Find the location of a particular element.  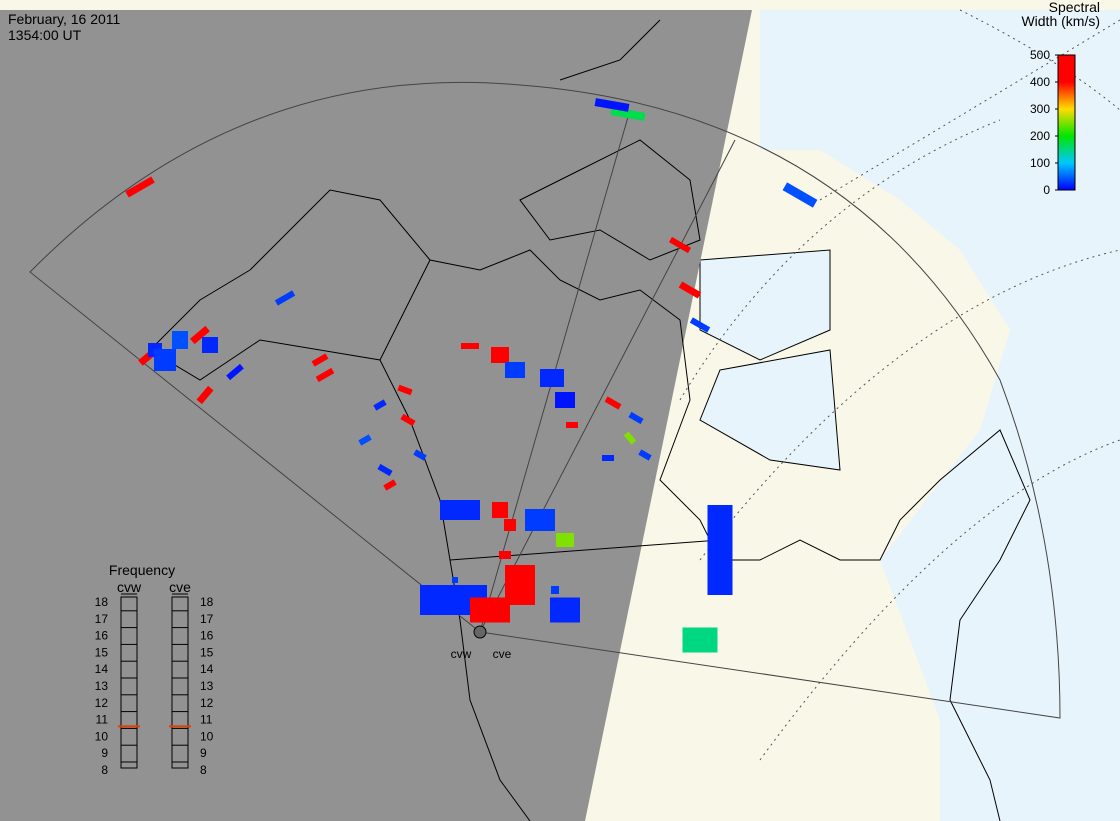

date: February, 16 2011 is located at coordinates (64, 19).